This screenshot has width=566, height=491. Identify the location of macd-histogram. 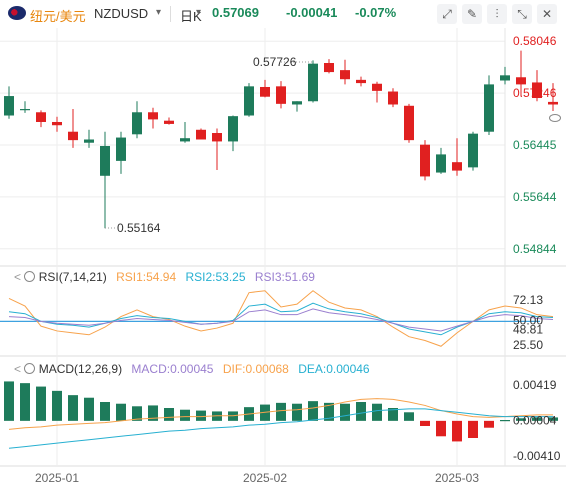
(281, 411).